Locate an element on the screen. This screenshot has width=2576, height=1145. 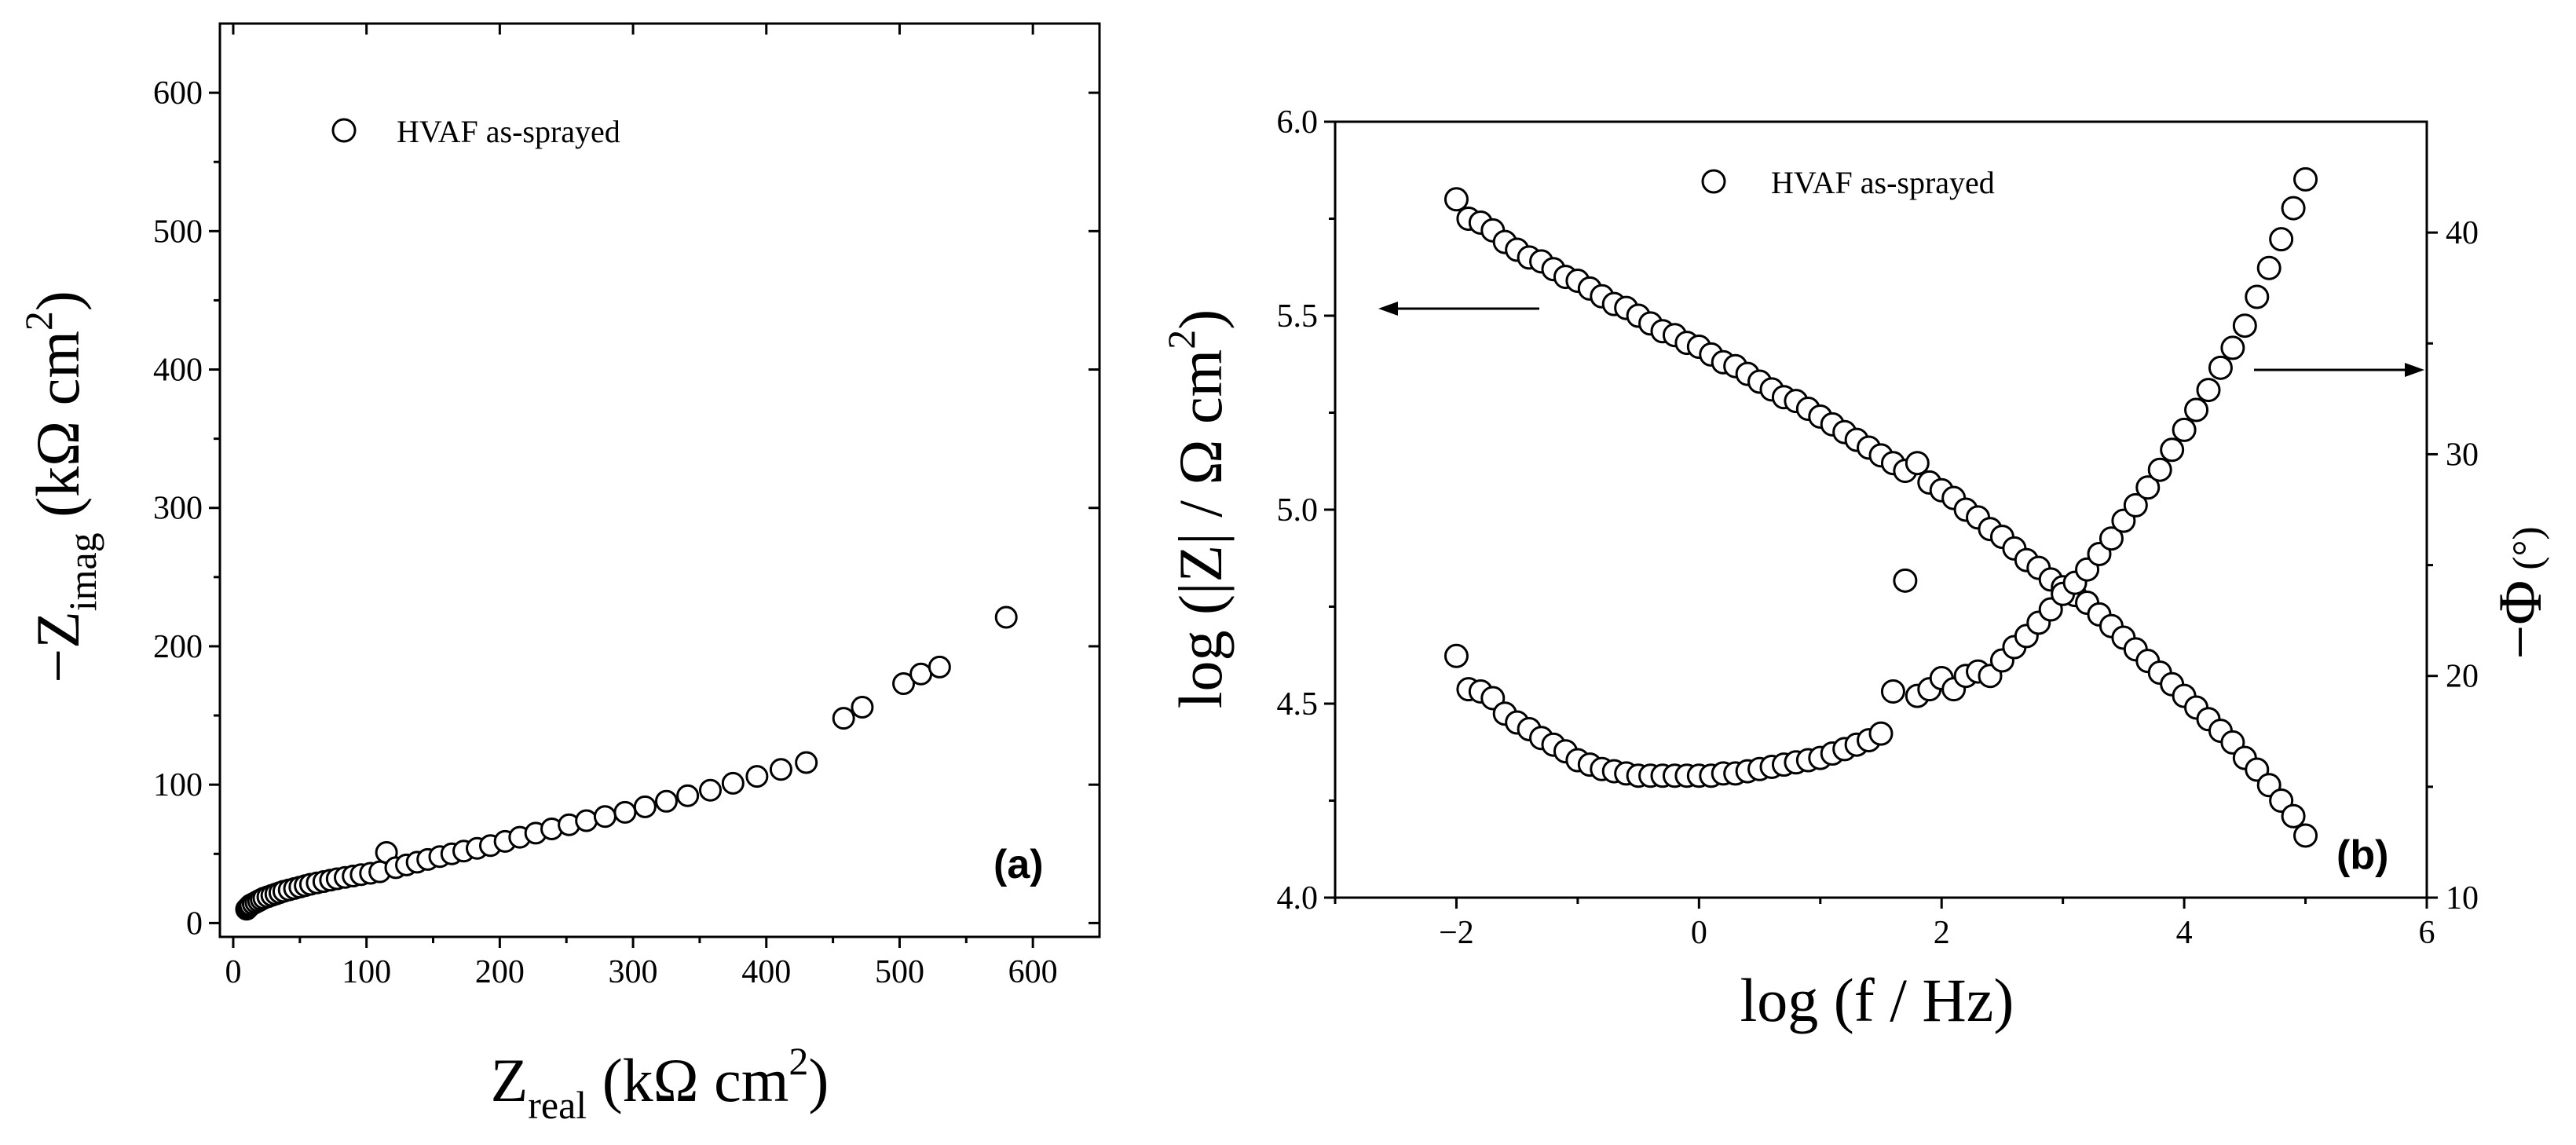
panel-a-x-tick-label: 500 is located at coordinates (899, 972).